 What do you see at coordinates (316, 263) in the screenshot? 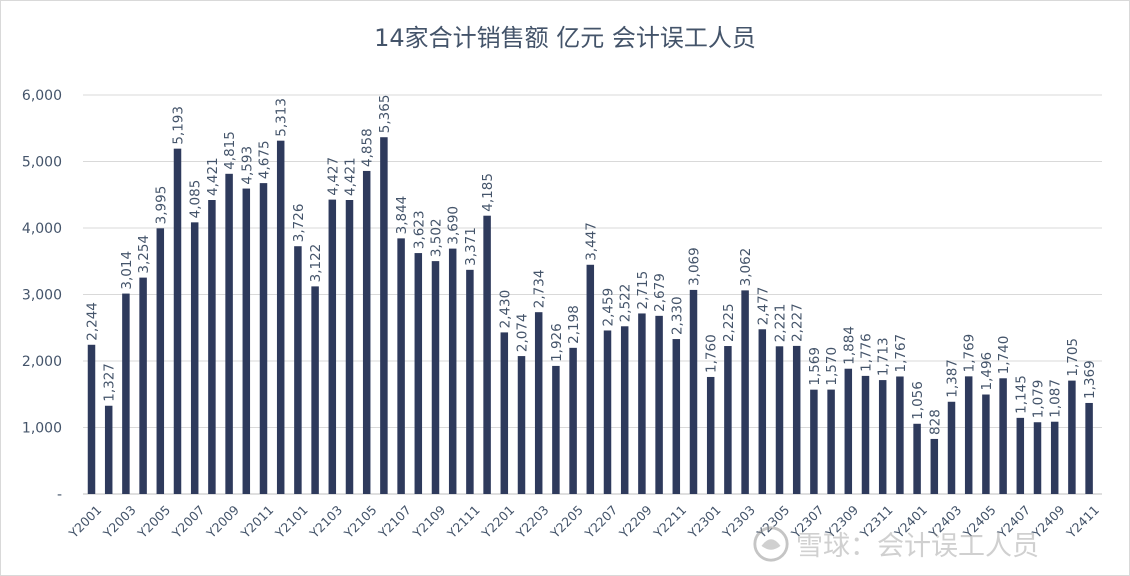
I see `data-label: 3,122` at bounding box center [316, 263].